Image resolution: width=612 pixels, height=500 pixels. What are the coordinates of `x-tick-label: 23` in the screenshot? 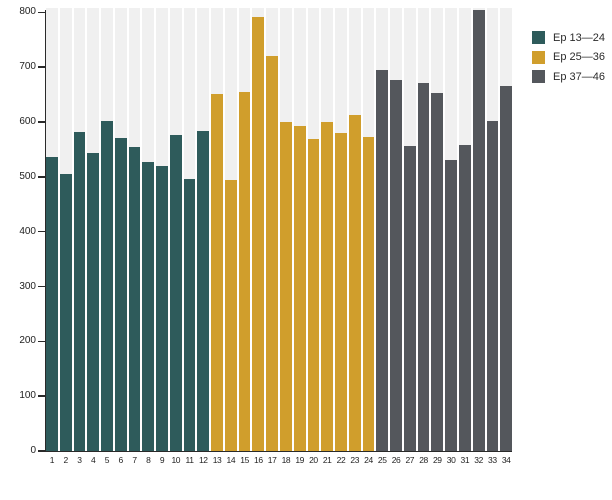 It's located at (355, 460).